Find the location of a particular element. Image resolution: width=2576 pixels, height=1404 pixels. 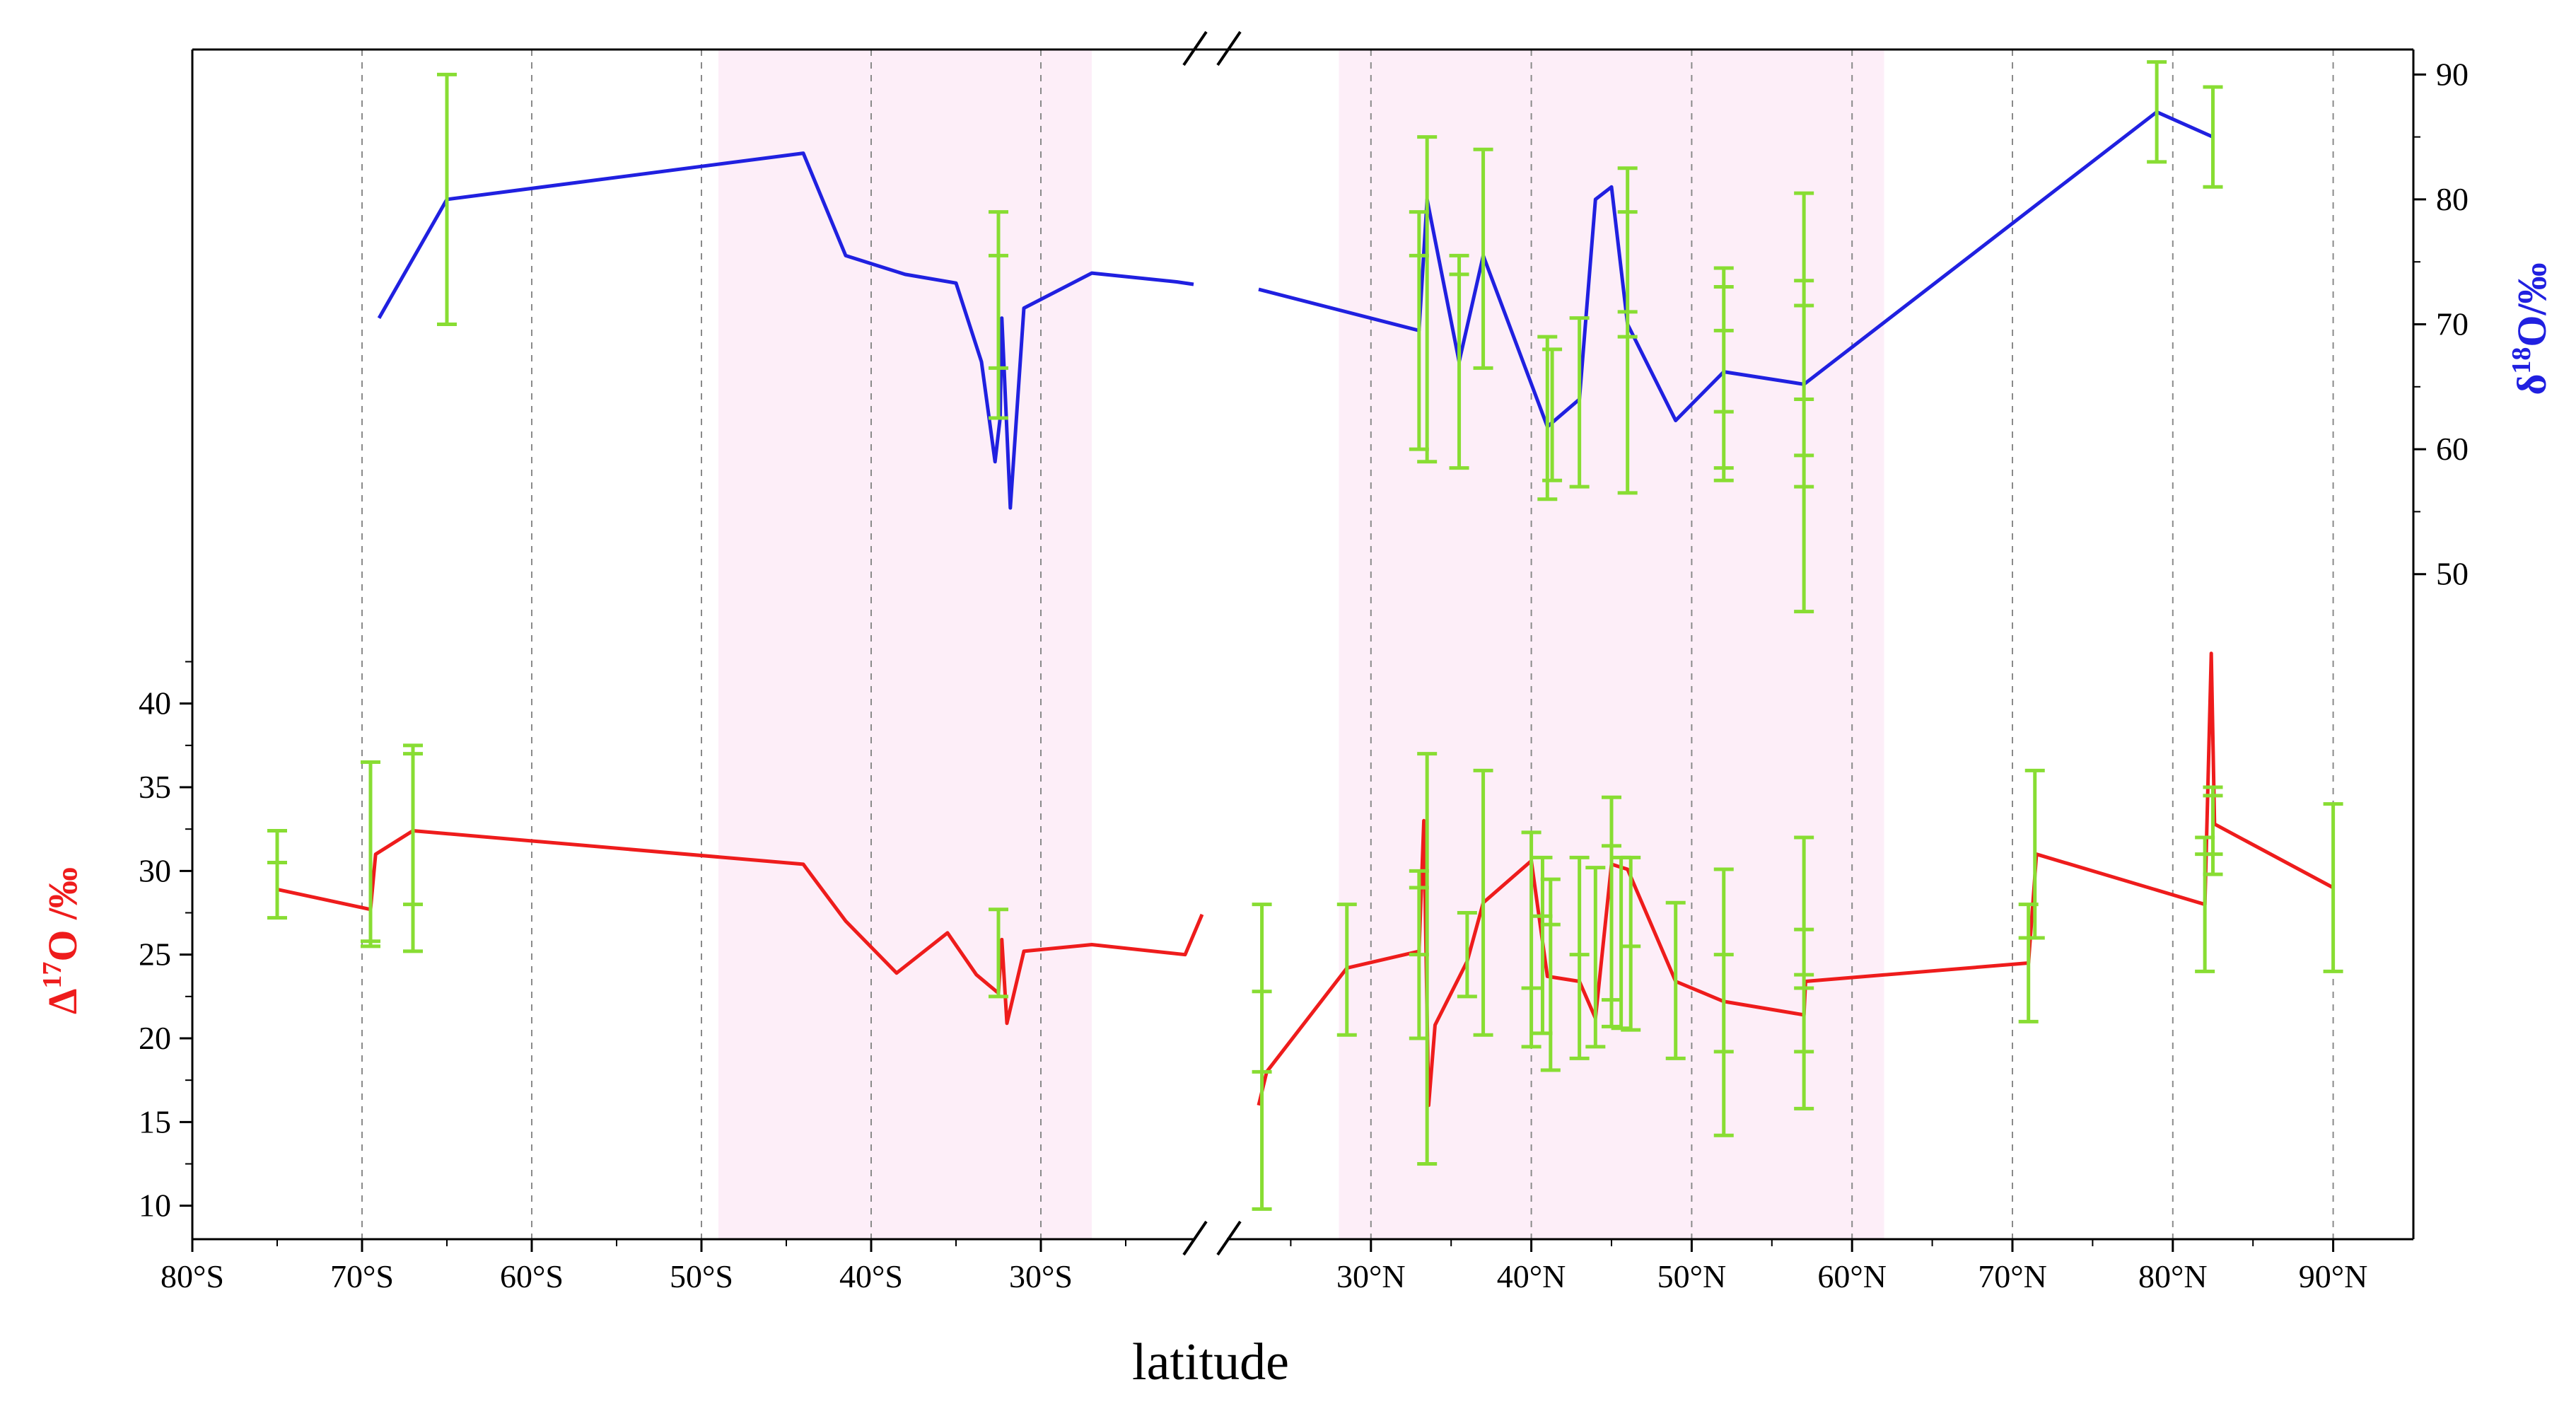

y-tick-label-d18o: 70 is located at coordinates (2452, 324).